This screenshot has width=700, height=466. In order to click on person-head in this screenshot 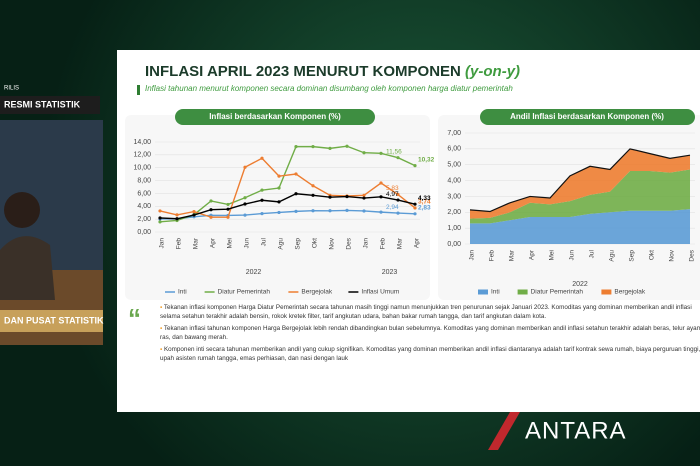, I will do `click(22, 210)`.